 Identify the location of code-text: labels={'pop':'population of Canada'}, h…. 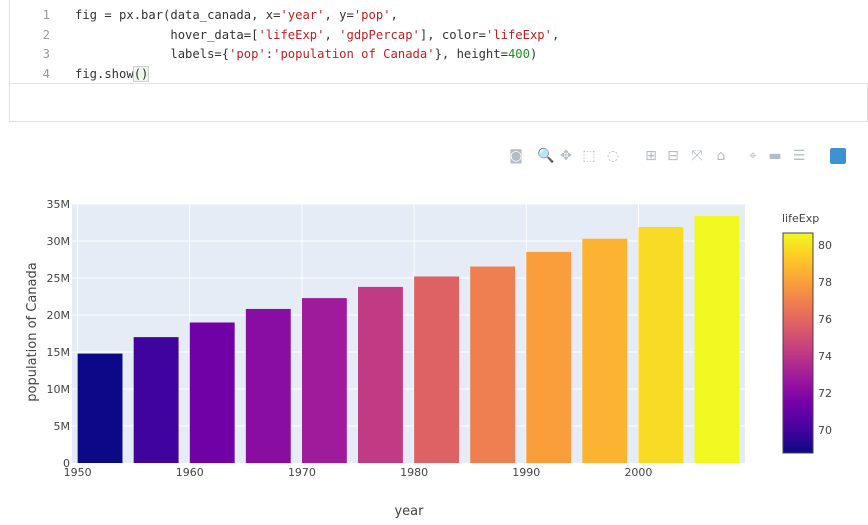
(306, 54).